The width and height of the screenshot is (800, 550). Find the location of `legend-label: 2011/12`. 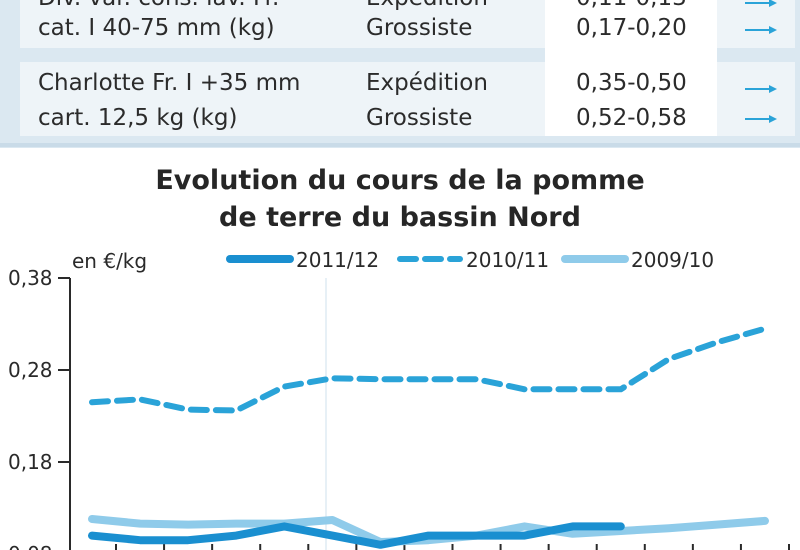

legend-label: 2011/12 is located at coordinates (337, 260).